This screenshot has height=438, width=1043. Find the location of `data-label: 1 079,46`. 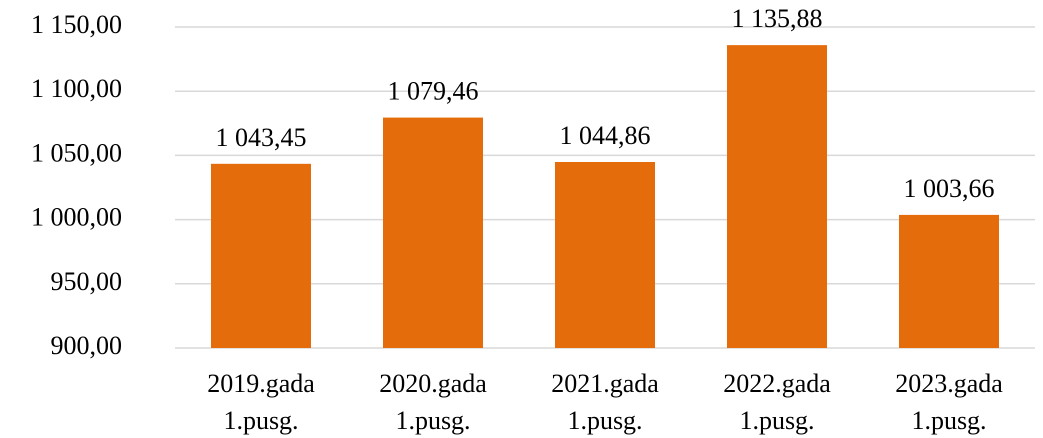

data-label: 1 079,46 is located at coordinates (433, 91).